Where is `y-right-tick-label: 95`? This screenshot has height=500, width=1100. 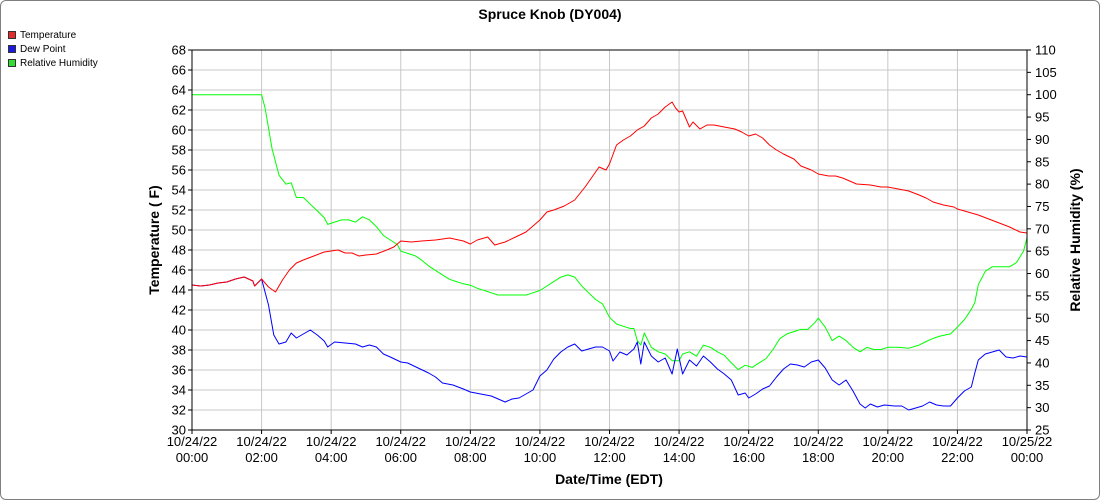 y-right-tick-label: 95 is located at coordinates (1042, 117).